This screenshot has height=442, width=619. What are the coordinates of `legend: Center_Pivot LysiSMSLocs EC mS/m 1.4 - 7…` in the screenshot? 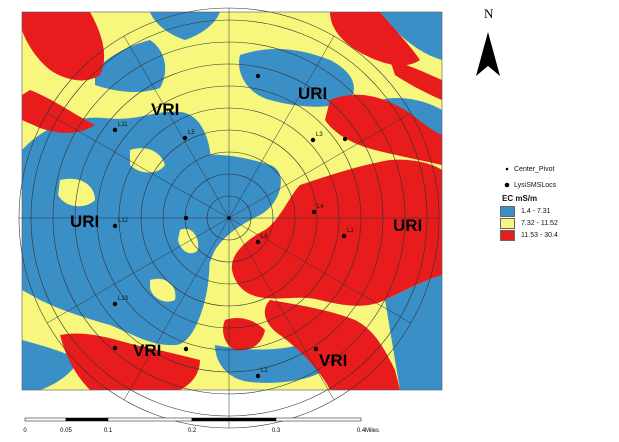 It's located at (555, 202).